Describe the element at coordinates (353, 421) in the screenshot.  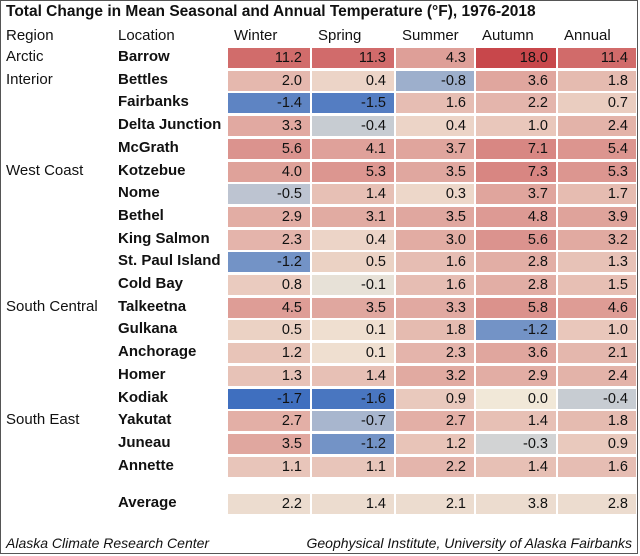
I see `value-cell-spring: -0.7` at that location.